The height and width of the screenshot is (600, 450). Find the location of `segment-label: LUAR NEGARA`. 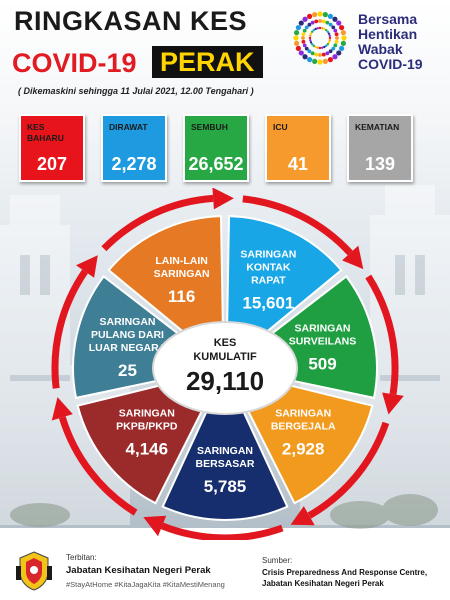

segment-label: LUAR NEGARA is located at coordinates (128, 348).